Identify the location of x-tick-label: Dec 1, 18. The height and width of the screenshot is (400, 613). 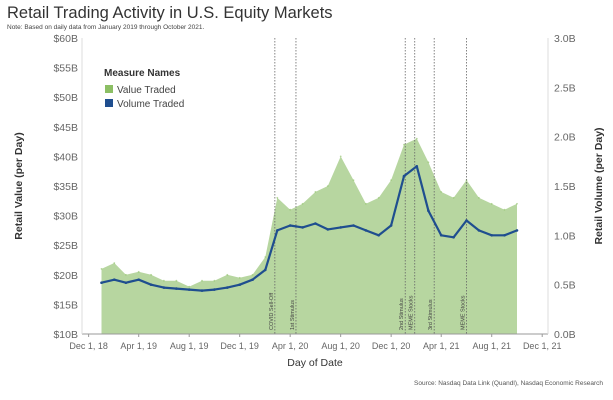
(88, 346).